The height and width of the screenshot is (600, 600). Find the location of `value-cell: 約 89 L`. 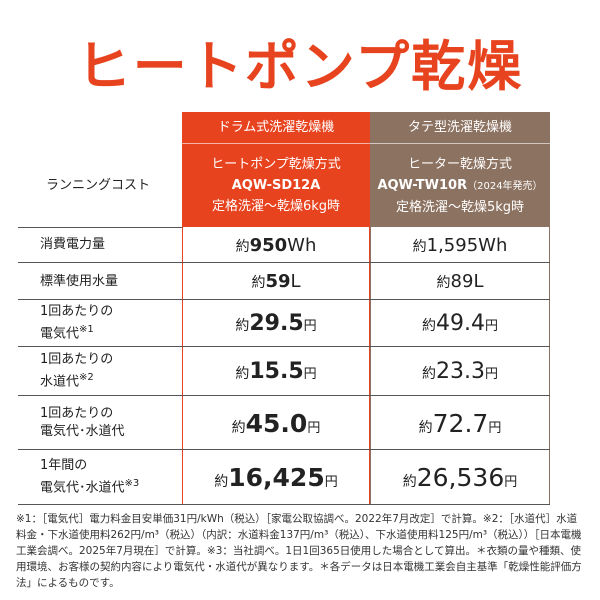

value-cell: 約 89 L is located at coordinates (460, 281).